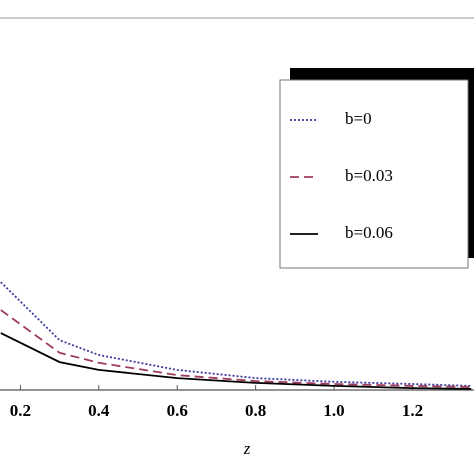 This screenshot has width=474, height=474. Describe the element at coordinates (255, 410) in the screenshot. I see `x-tick-label: 0.8` at that location.